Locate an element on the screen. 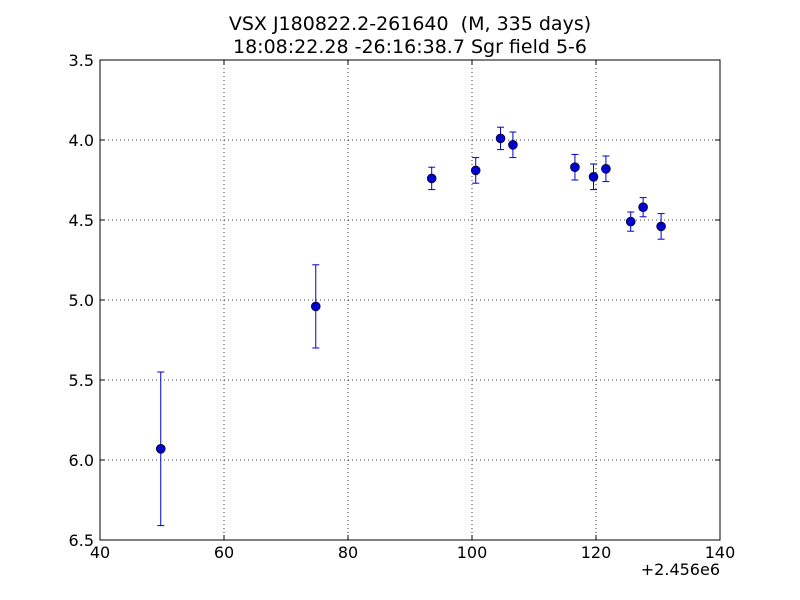 Image resolution: width=800 pixels, height=600 pixels. y-tick-label: 4.0 is located at coordinates (81, 140).